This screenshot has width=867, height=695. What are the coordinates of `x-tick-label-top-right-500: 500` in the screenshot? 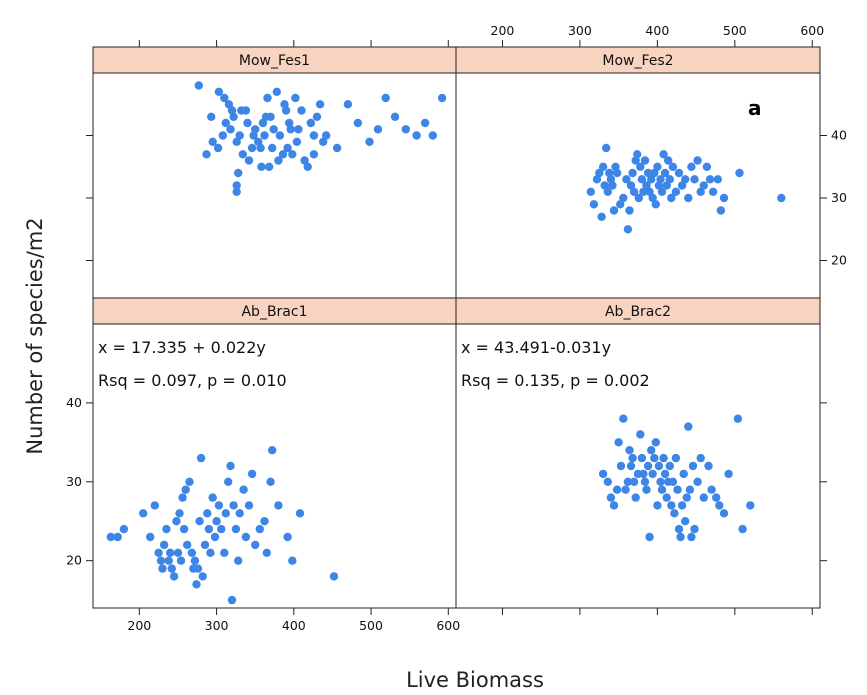 It's located at (735, 30).